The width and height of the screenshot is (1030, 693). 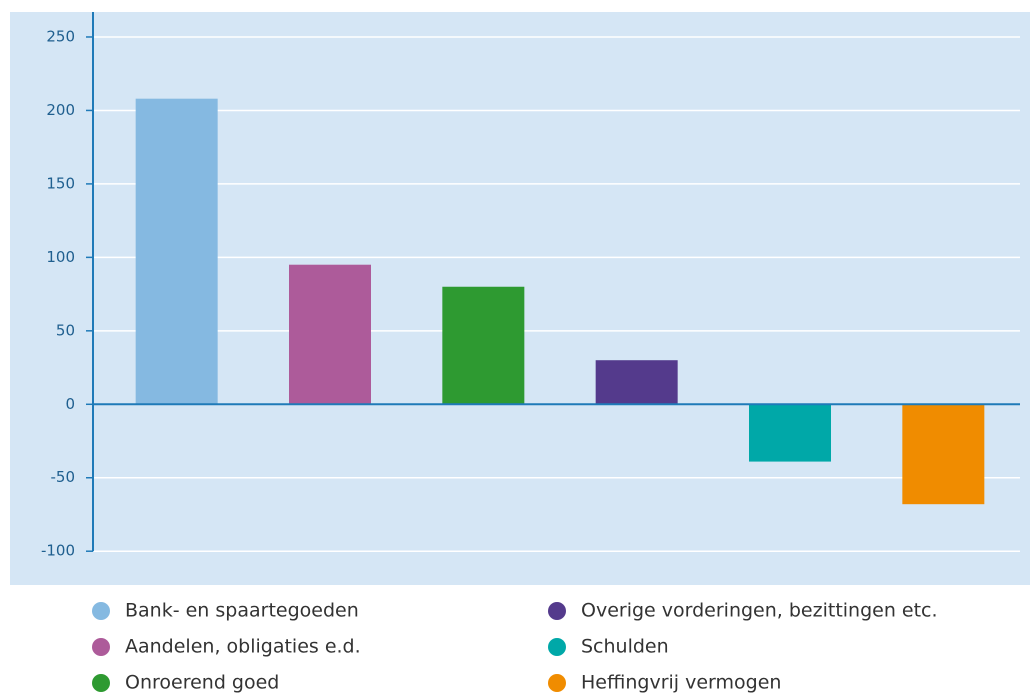 What do you see at coordinates (243, 647) in the screenshot?
I see `legend-label: Aandelen, obligaties e.d.` at bounding box center [243, 647].